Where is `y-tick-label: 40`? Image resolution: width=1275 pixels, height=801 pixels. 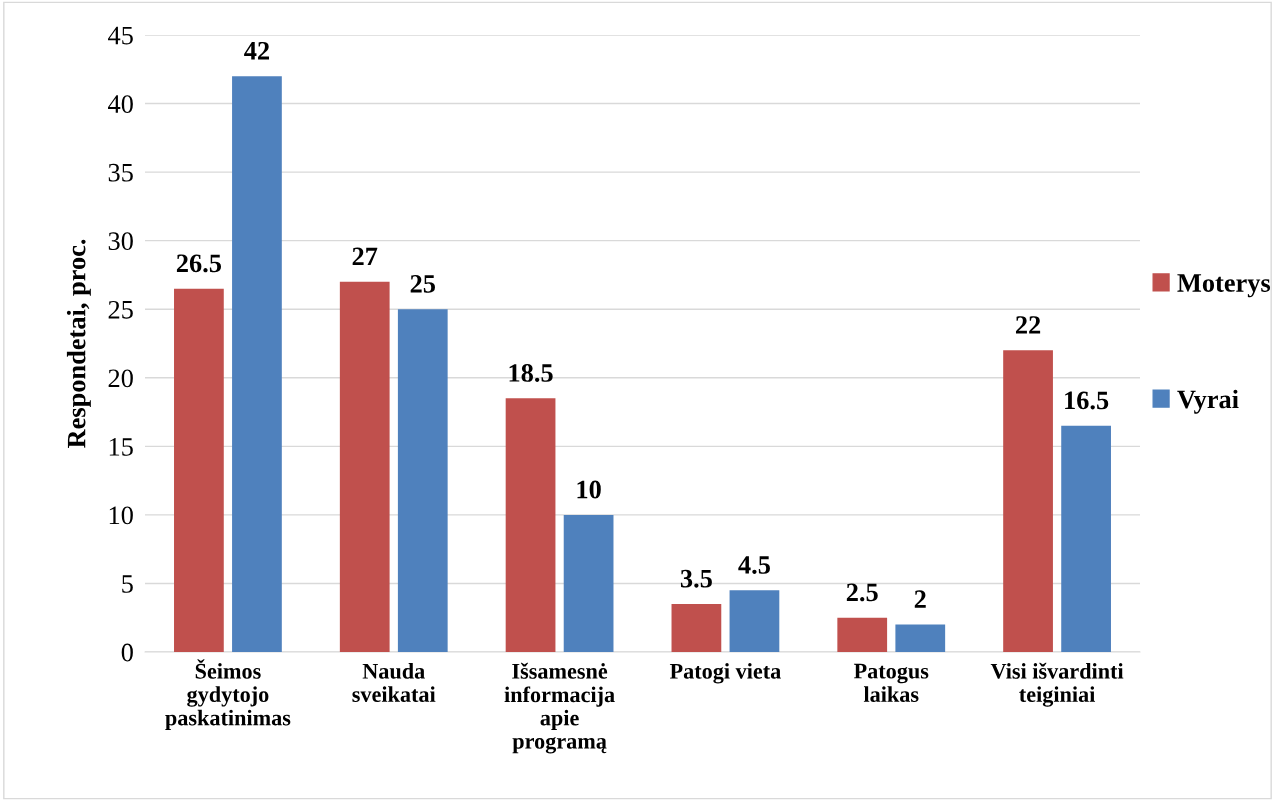 y-tick-label: 40 is located at coordinates (120, 104).